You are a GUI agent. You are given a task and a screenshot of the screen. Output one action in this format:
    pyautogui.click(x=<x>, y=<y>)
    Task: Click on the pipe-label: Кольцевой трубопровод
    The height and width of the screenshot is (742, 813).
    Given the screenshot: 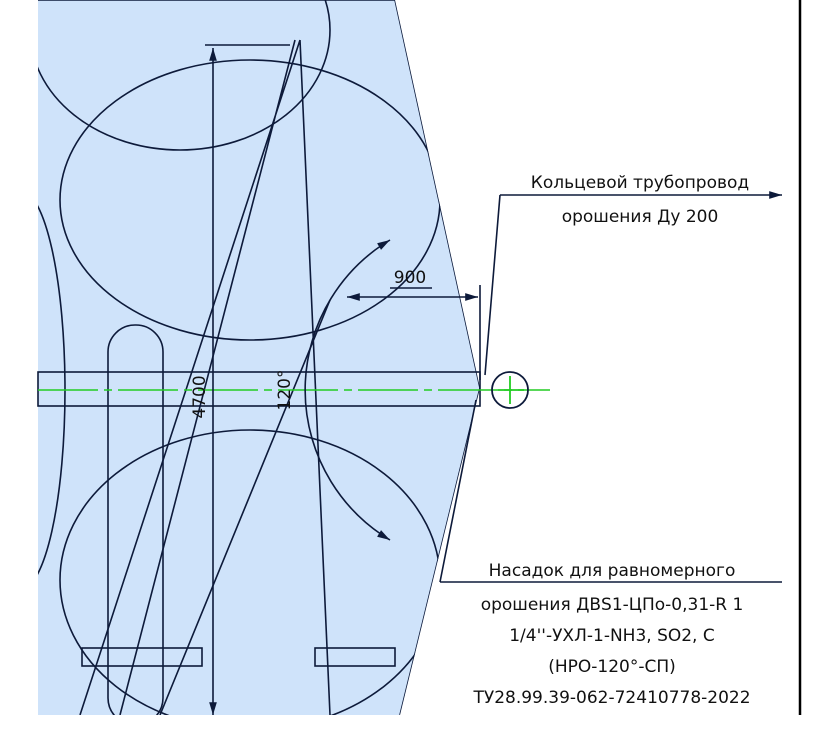 What is the action you would take?
    pyautogui.click(x=640, y=183)
    